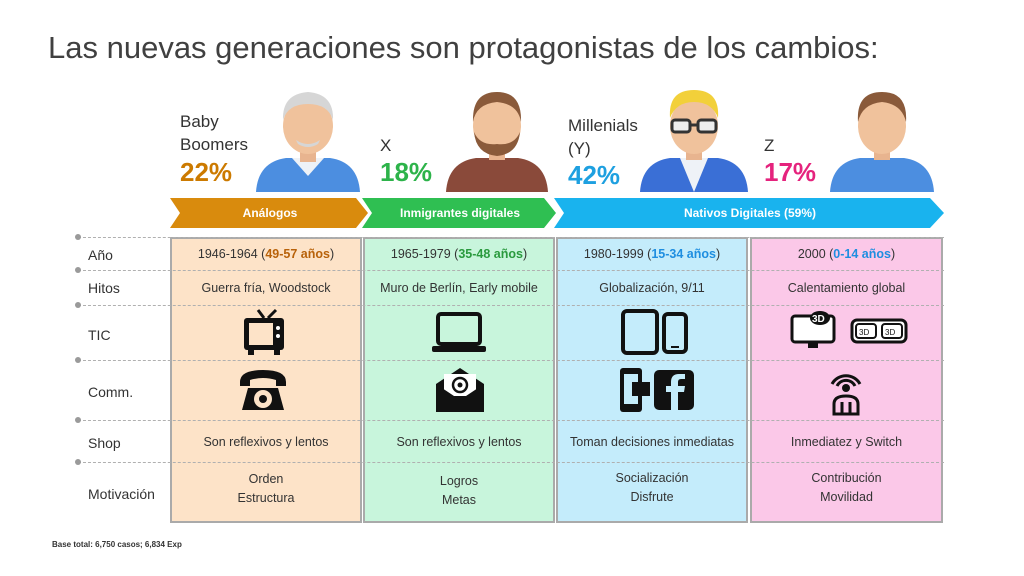 The height and width of the screenshot is (576, 1024). Describe the element at coordinates (846, 442) in the screenshot. I see `shop-cell-z: Inmediatez y Switch` at that location.